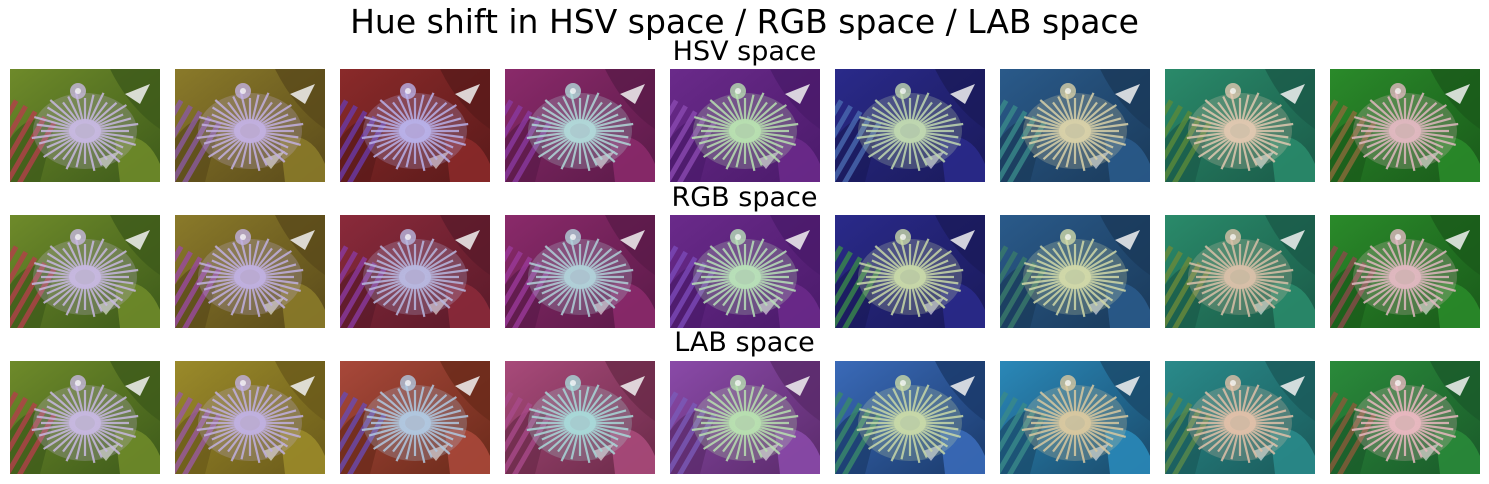 The width and height of the screenshot is (1489, 484). I want to click on row-title-rgb: RGB space, so click(744, 197).